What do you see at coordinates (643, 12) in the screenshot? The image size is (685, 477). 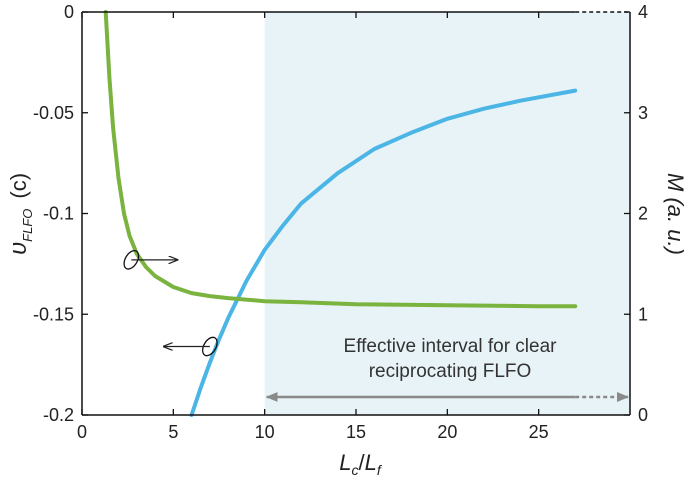 I see `y-right-tick-label: 4` at bounding box center [643, 12].